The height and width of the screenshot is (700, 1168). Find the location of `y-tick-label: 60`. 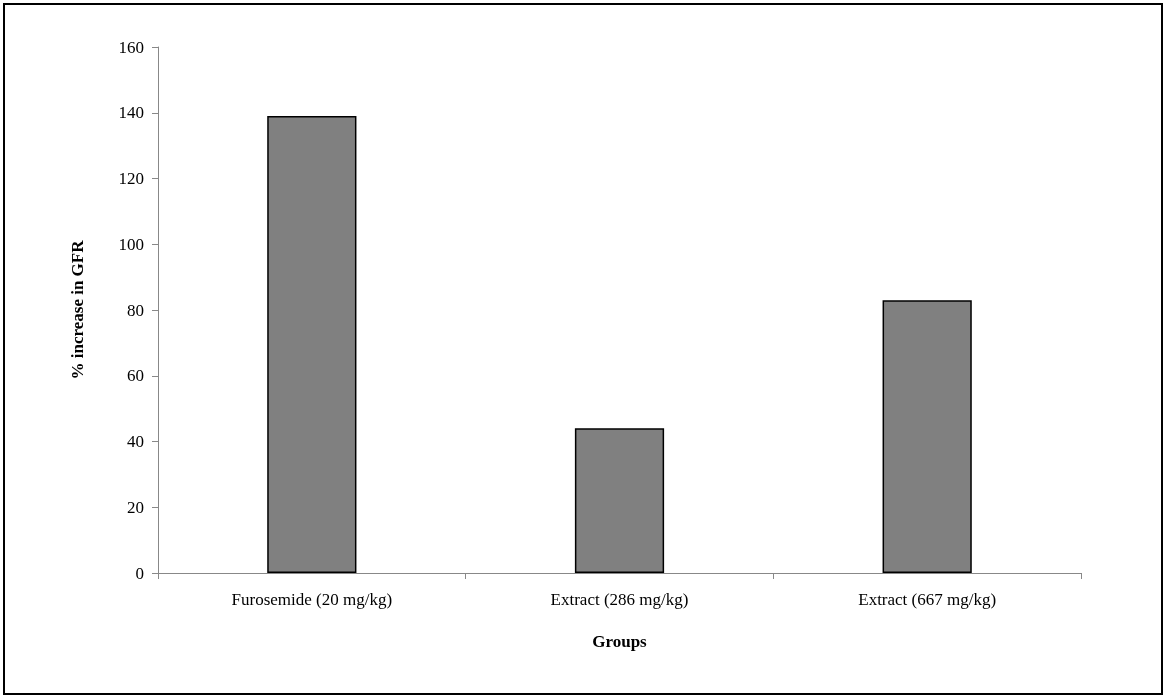

y-tick-label: 60 is located at coordinates (135, 376).